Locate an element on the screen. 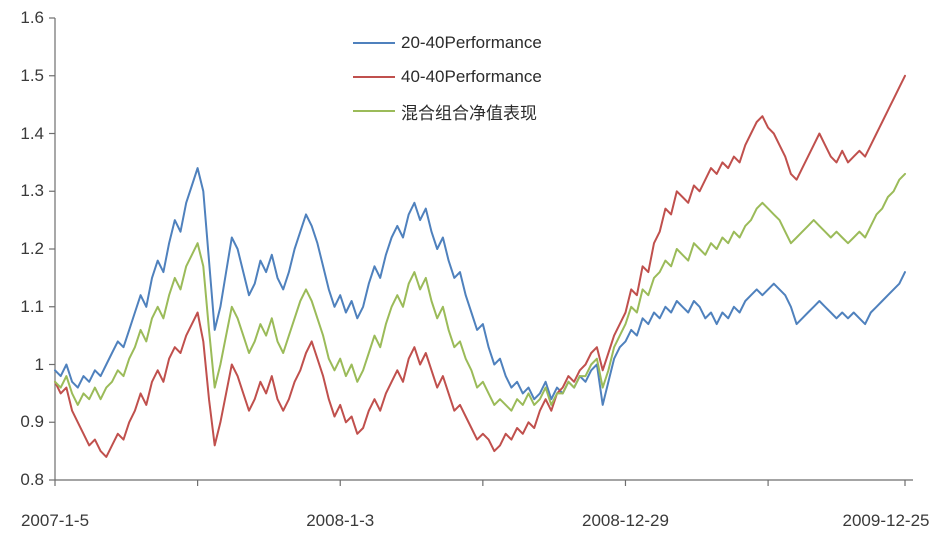 The height and width of the screenshot is (543, 951). y-axis-tick-label: 1.3 is located at coordinates (32, 191).